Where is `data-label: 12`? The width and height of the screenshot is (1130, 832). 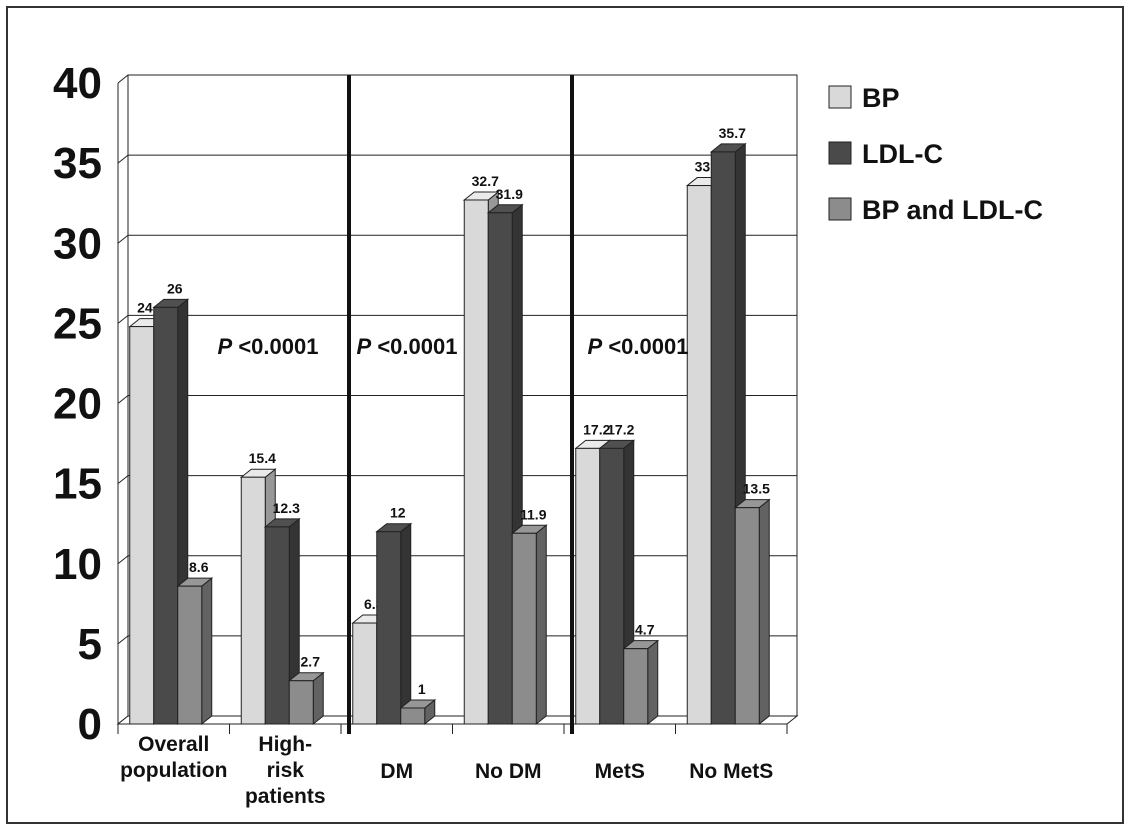
data-label: 12 is located at coordinates (398, 513).